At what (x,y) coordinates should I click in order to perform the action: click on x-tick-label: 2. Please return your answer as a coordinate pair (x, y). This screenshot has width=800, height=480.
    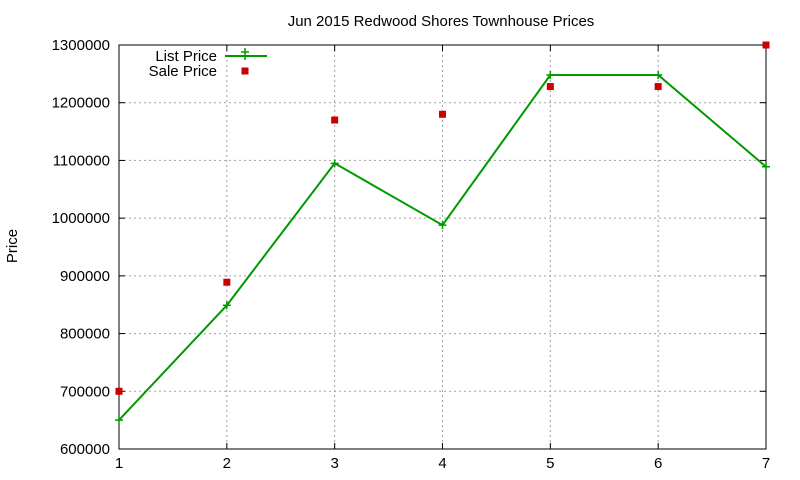
    Looking at the image, I should click on (227, 463).